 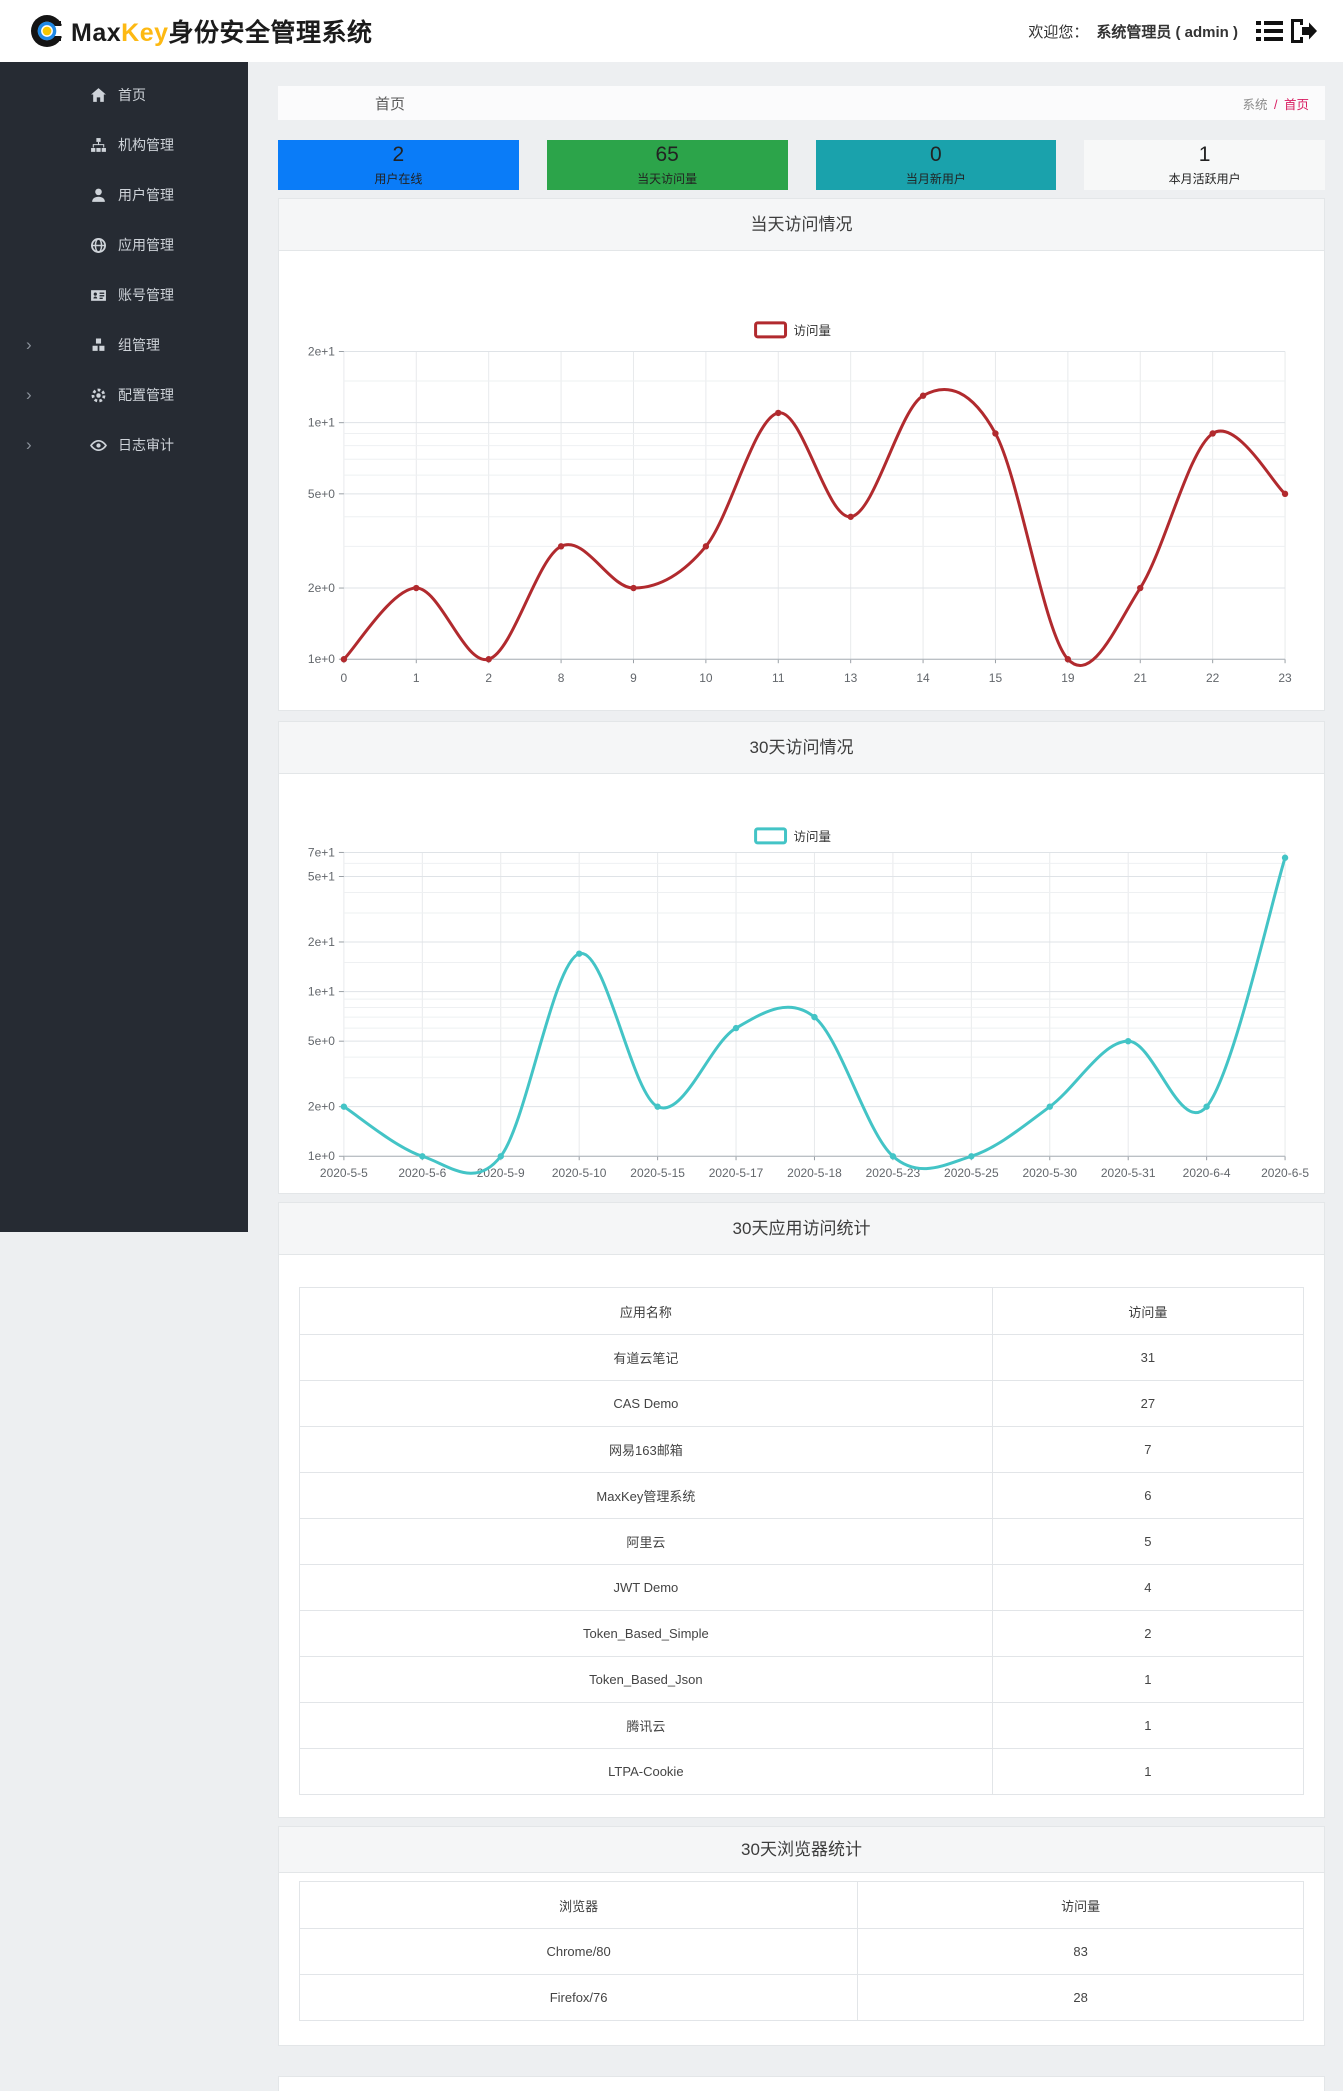 I want to click on welcome-label: 欢迎您：, so click(x=1058, y=32).